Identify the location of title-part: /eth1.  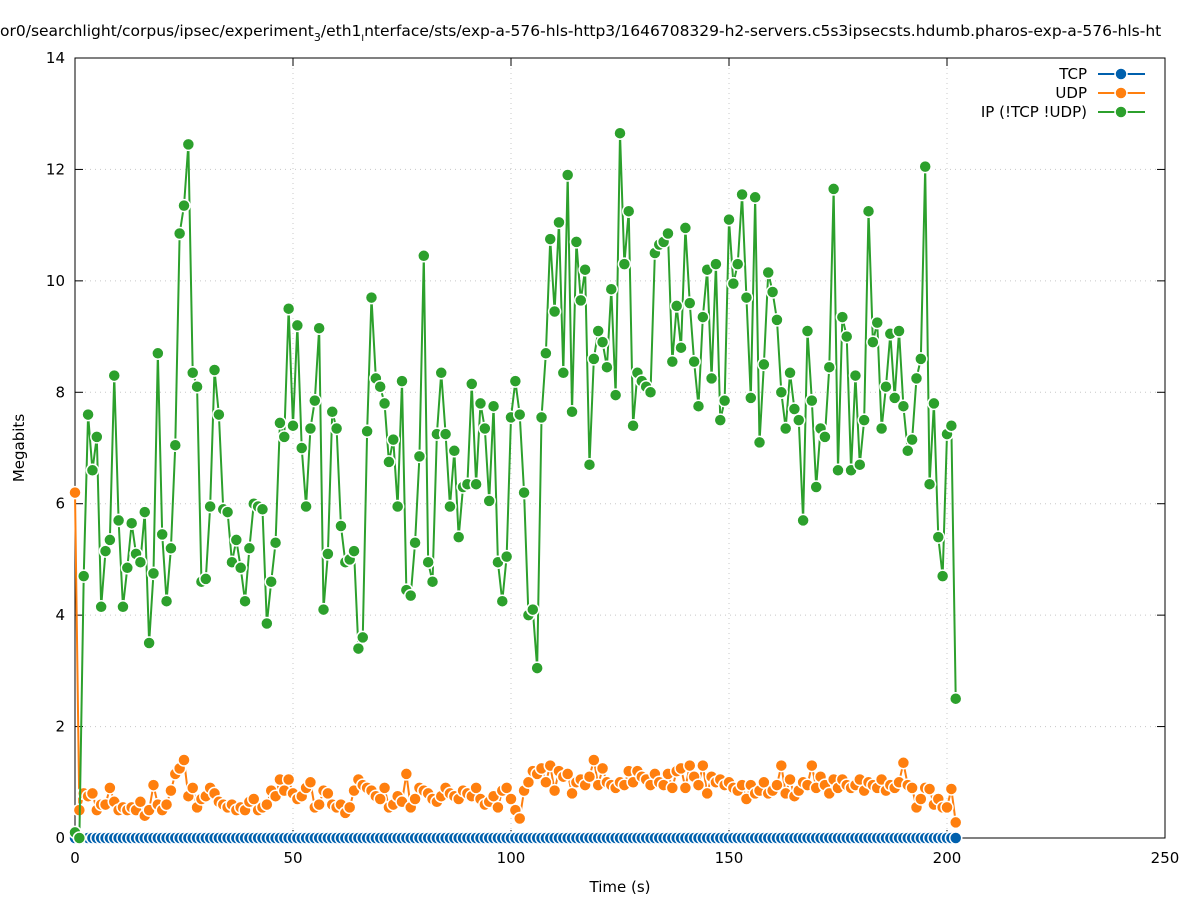
(341, 31).